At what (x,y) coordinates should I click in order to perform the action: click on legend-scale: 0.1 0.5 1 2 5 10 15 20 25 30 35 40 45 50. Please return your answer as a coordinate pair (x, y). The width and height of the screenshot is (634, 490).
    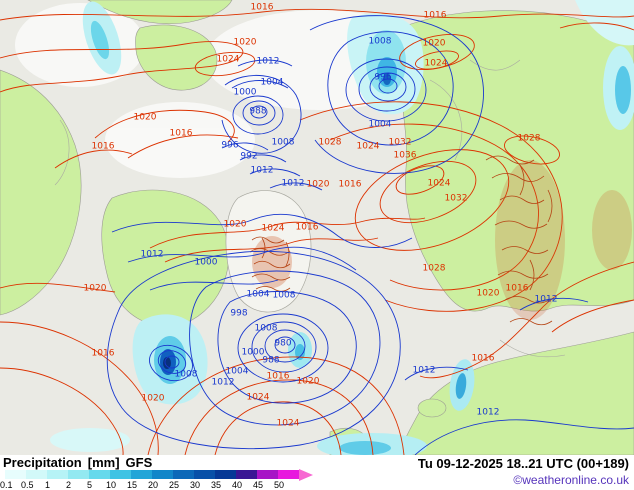
    Looking at the image, I should click on (149, 480).